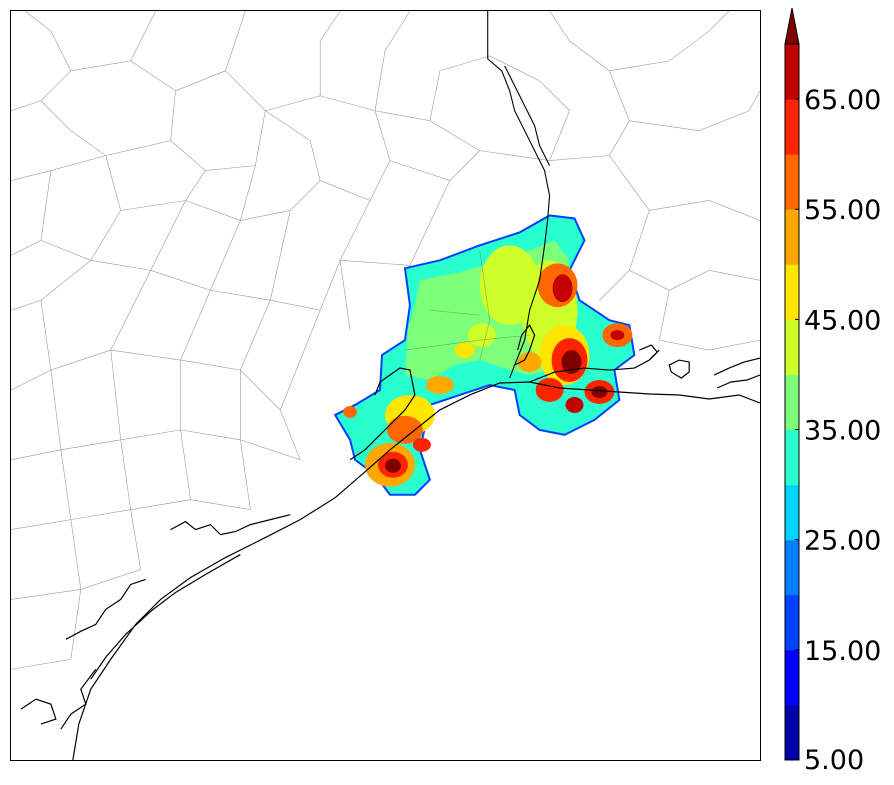  I want to click on state-boundary, so click(519, 195).